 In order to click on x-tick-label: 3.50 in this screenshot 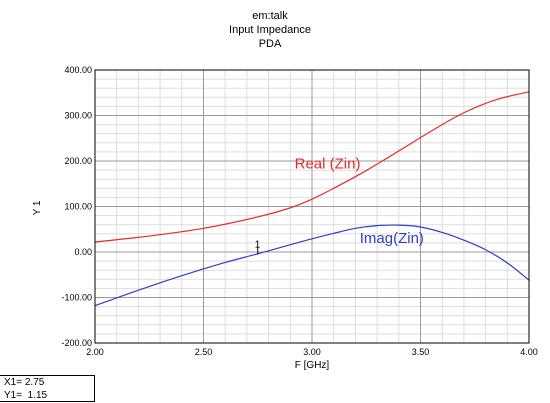, I will do `click(421, 352)`.